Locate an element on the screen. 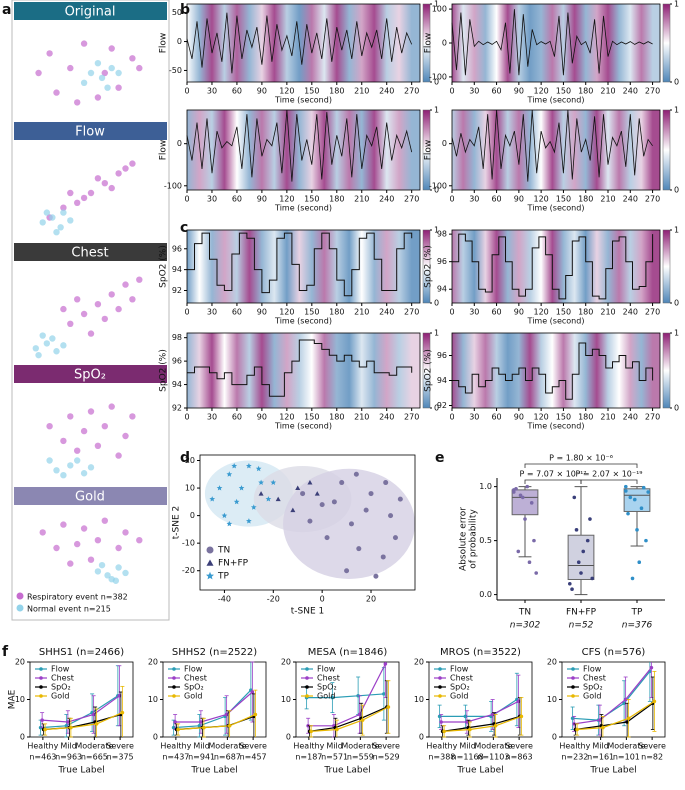 The image size is (685, 790). y-tick-label: -100 is located at coordinates (173, 185).